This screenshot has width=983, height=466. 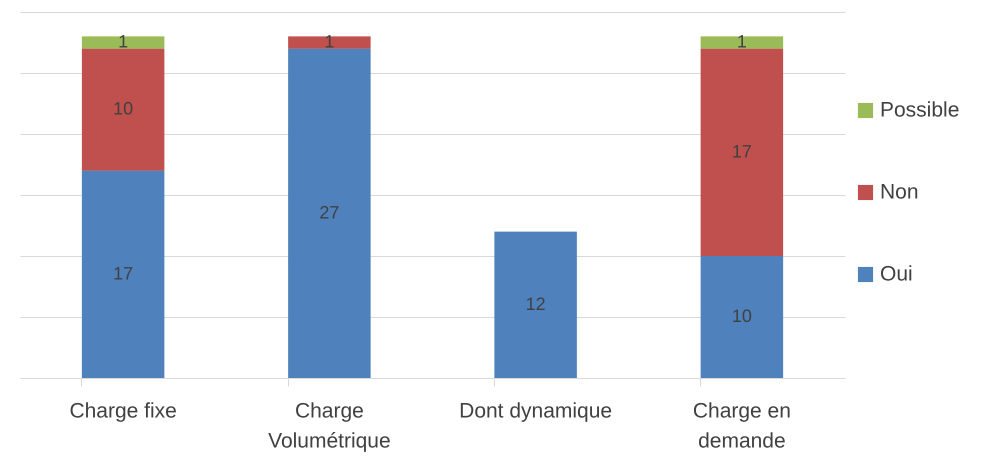 I want to click on legend-label: Non, so click(x=899, y=192).